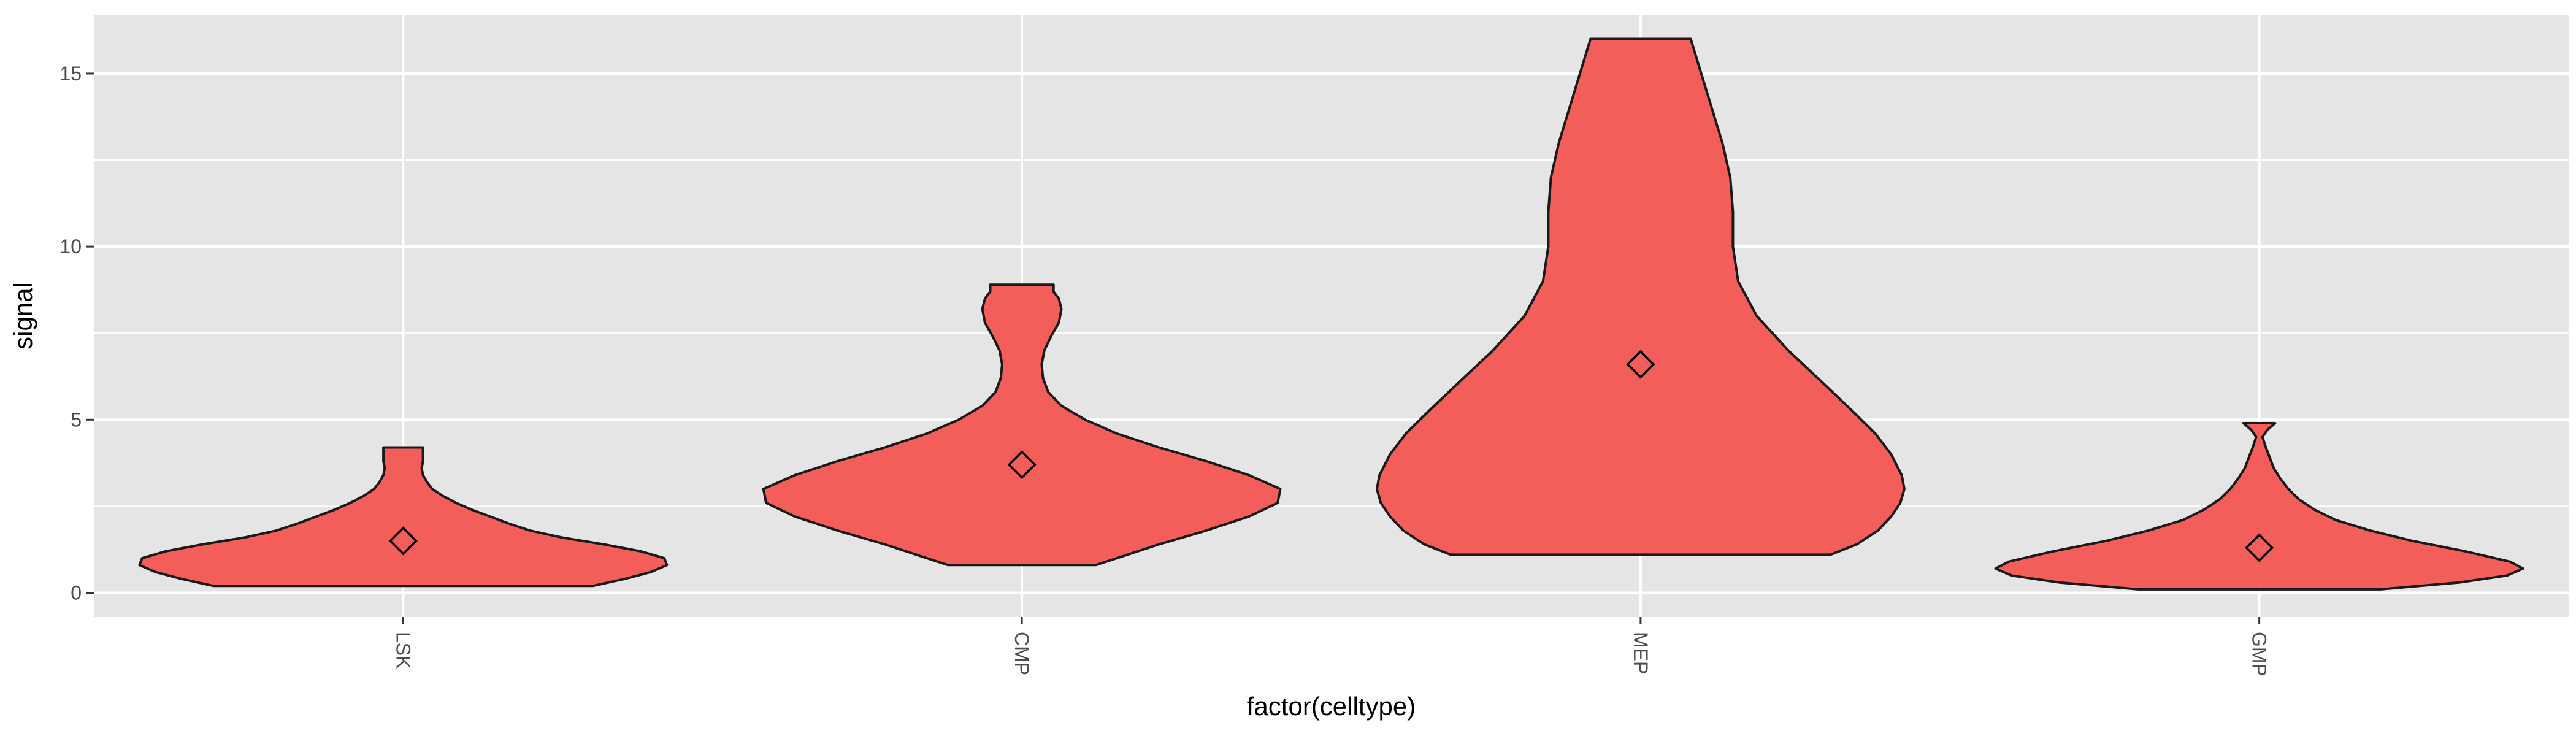 Image resolution: width=2576 pixels, height=736 pixels. I want to click on mean-marker-lsk, so click(403, 541).